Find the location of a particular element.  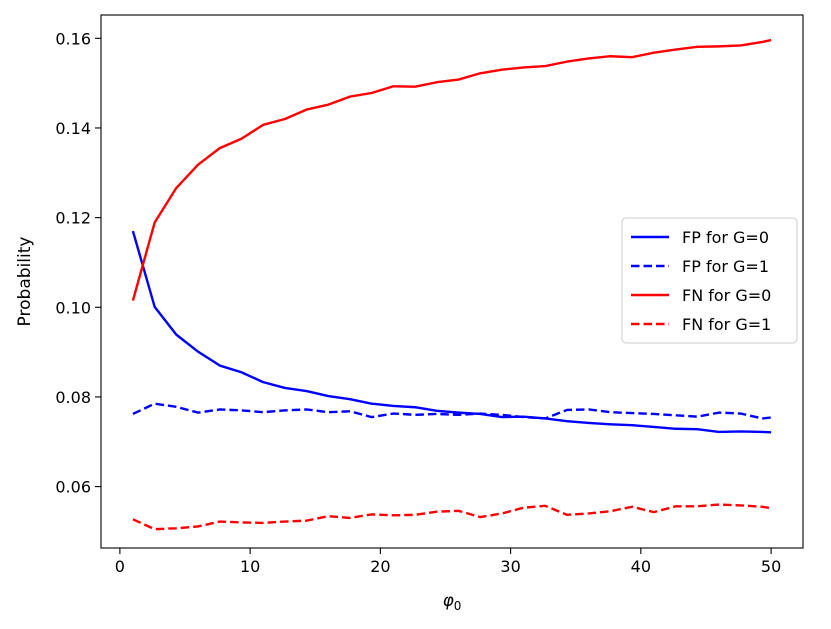

legend-label: FP for G=0 is located at coordinates (725, 237).